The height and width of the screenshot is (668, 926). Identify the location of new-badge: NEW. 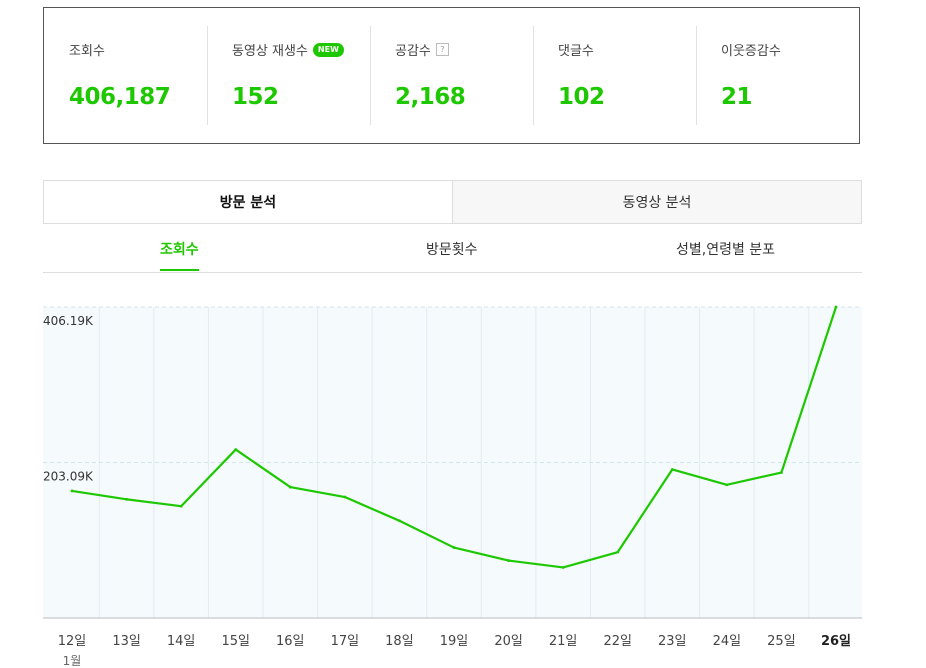
(328, 49).